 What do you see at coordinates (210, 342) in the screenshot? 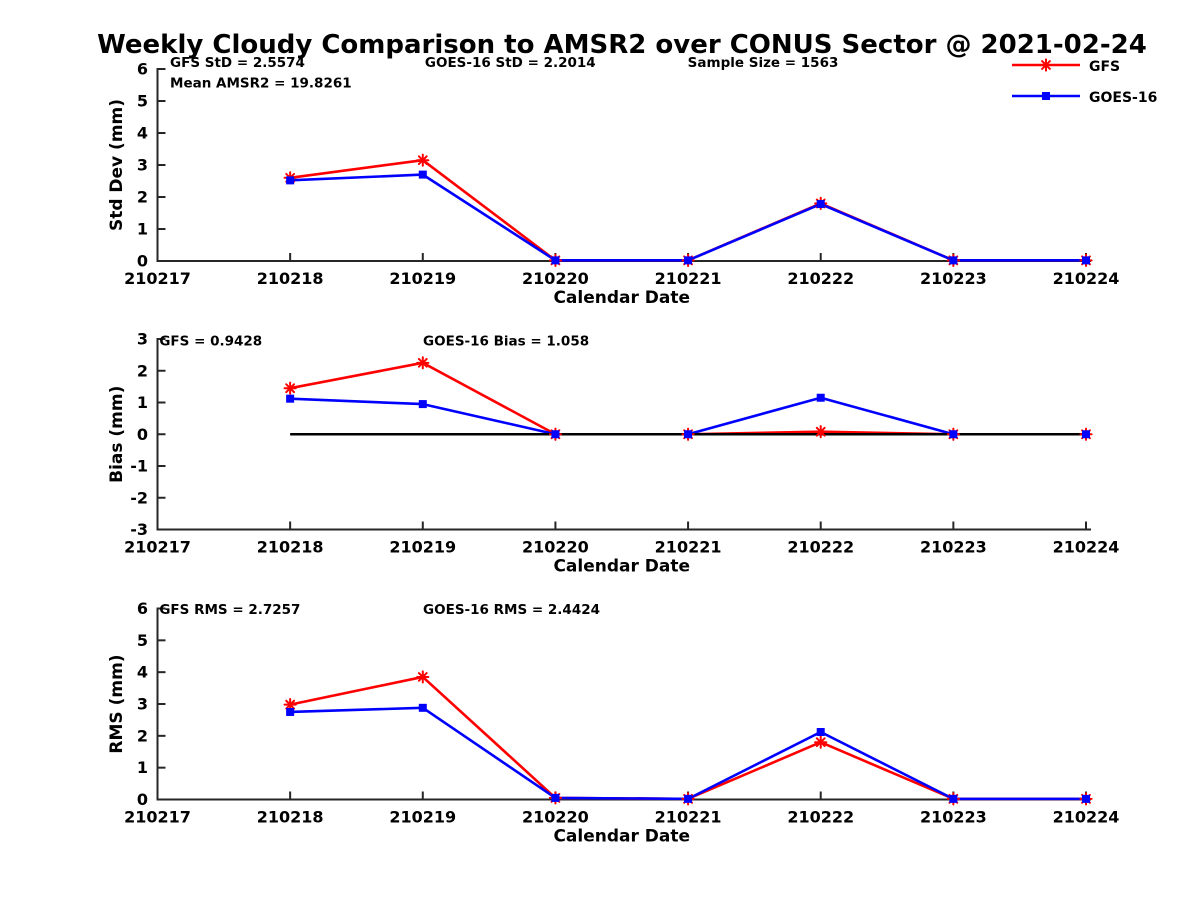
I see `svg-text: GFS = 0.9428` at bounding box center [210, 342].